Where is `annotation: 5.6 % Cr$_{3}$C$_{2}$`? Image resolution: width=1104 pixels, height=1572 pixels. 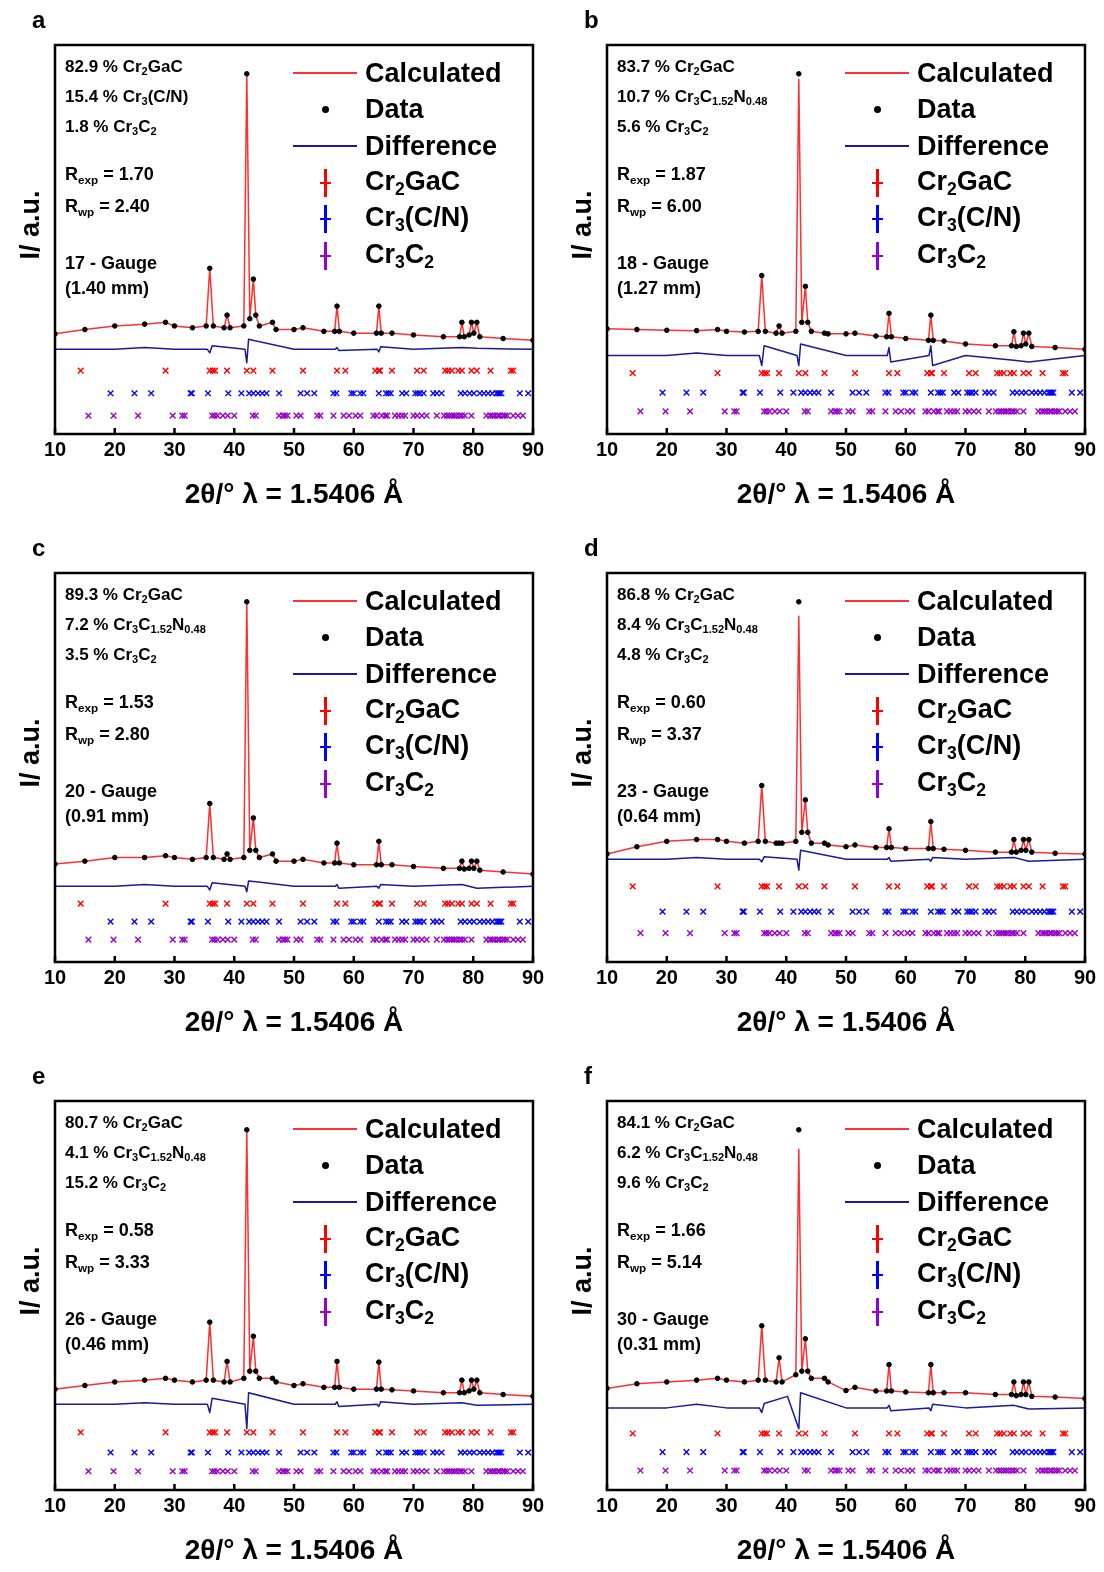 annotation: 5.6 % Cr$_{3}$C$_{2}$ is located at coordinates (663, 127).